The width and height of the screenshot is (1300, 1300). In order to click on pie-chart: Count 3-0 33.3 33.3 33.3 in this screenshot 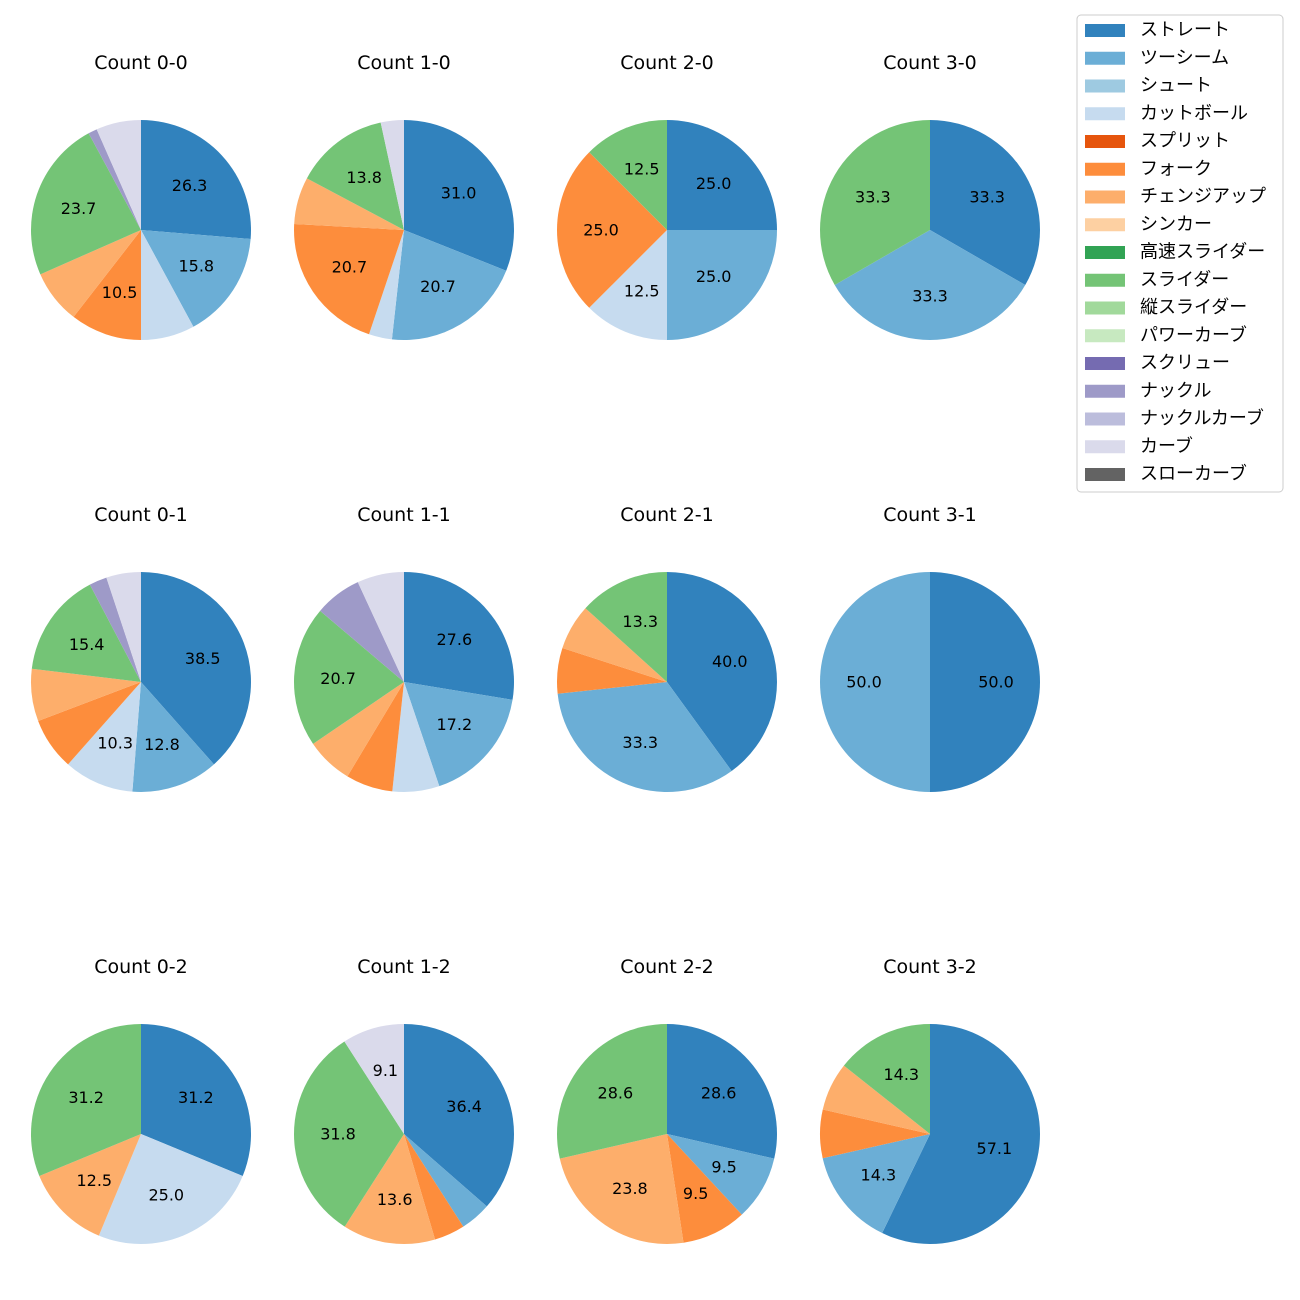, I will do `click(930, 196)`.